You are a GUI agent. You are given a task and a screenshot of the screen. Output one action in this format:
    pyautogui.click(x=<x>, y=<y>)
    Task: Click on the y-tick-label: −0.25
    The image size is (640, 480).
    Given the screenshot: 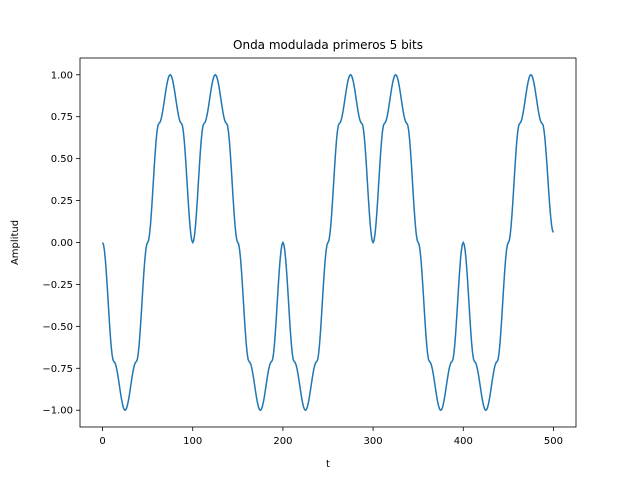 What is the action you would take?
    pyautogui.click(x=57, y=285)
    